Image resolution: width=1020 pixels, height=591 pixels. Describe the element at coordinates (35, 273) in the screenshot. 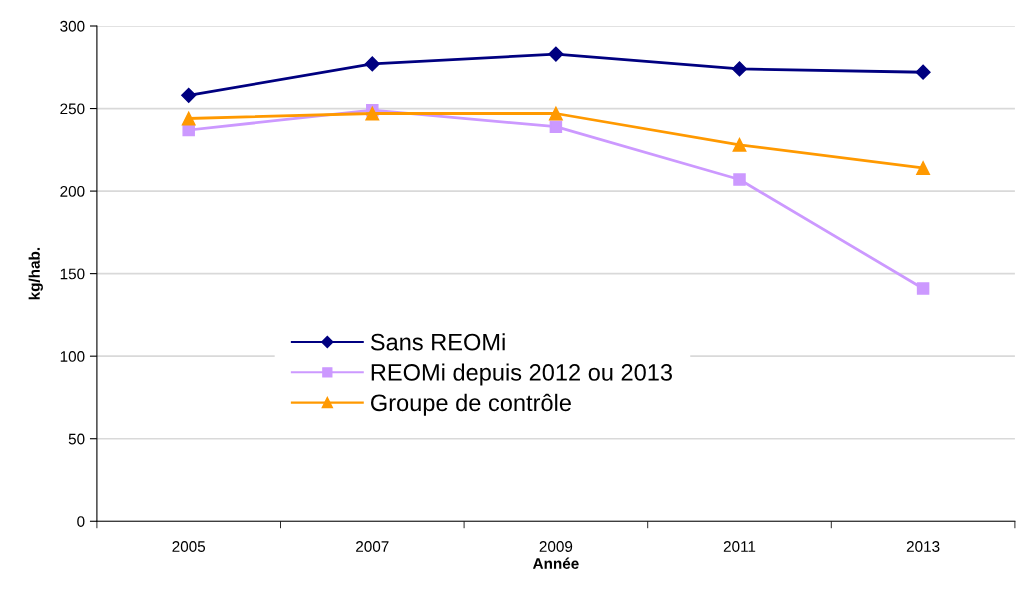

I see `y-axis-title: kg/hab.` at that location.